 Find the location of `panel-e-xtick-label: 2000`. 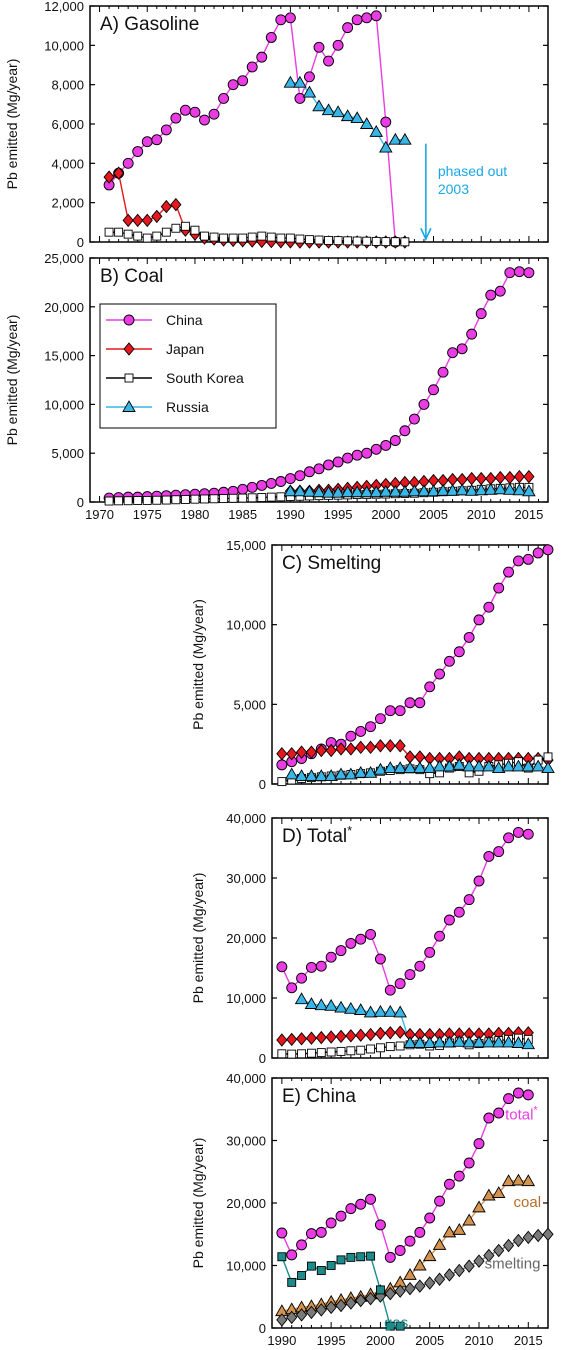

panel-e-xtick-label: 2000 is located at coordinates (380, 1340).